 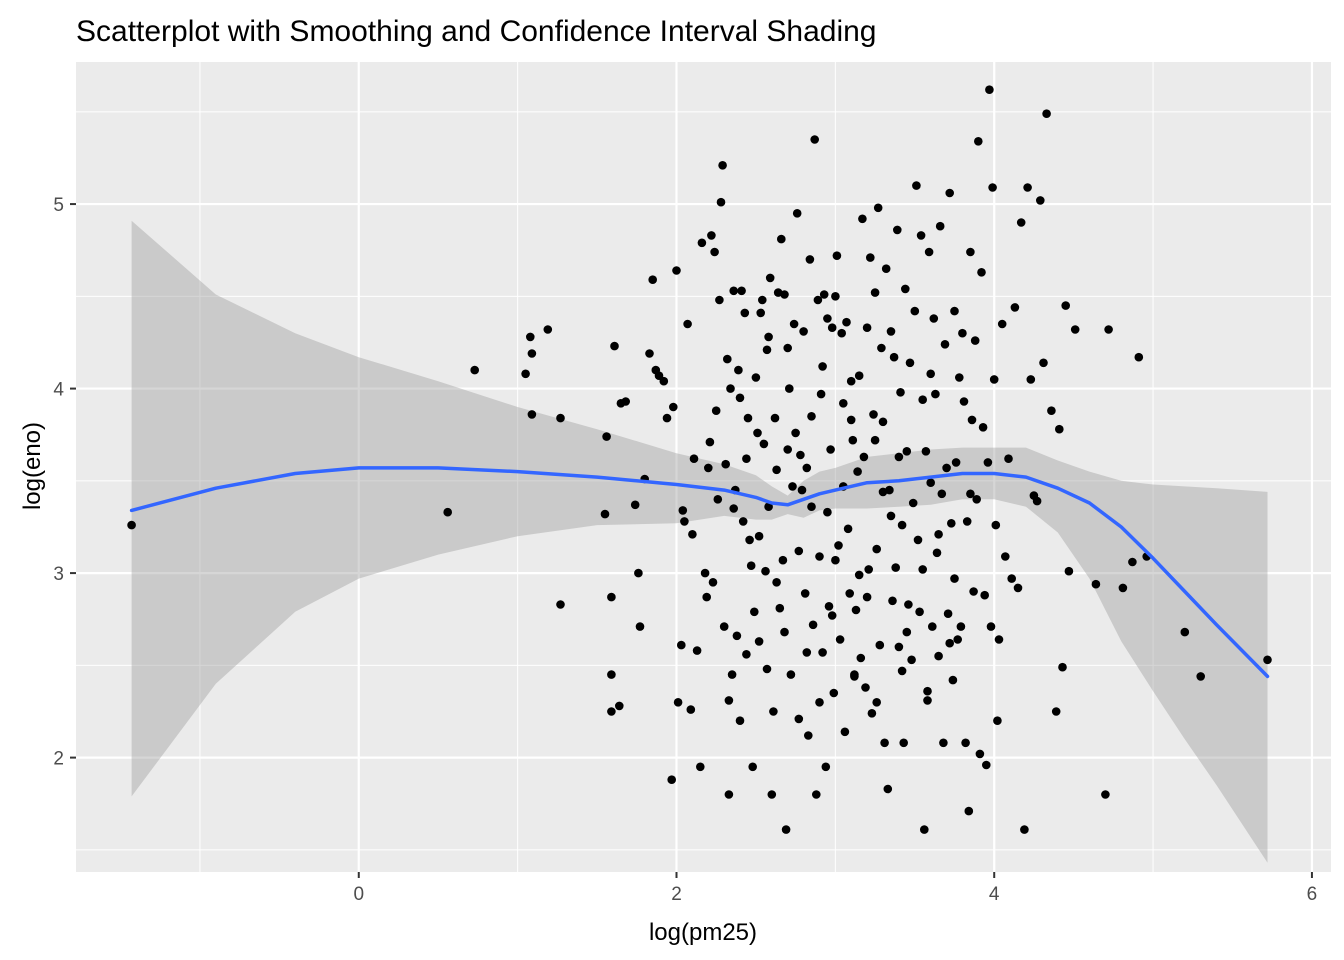 I want to click on y-tick-label: 4, so click(x=58, y=390).